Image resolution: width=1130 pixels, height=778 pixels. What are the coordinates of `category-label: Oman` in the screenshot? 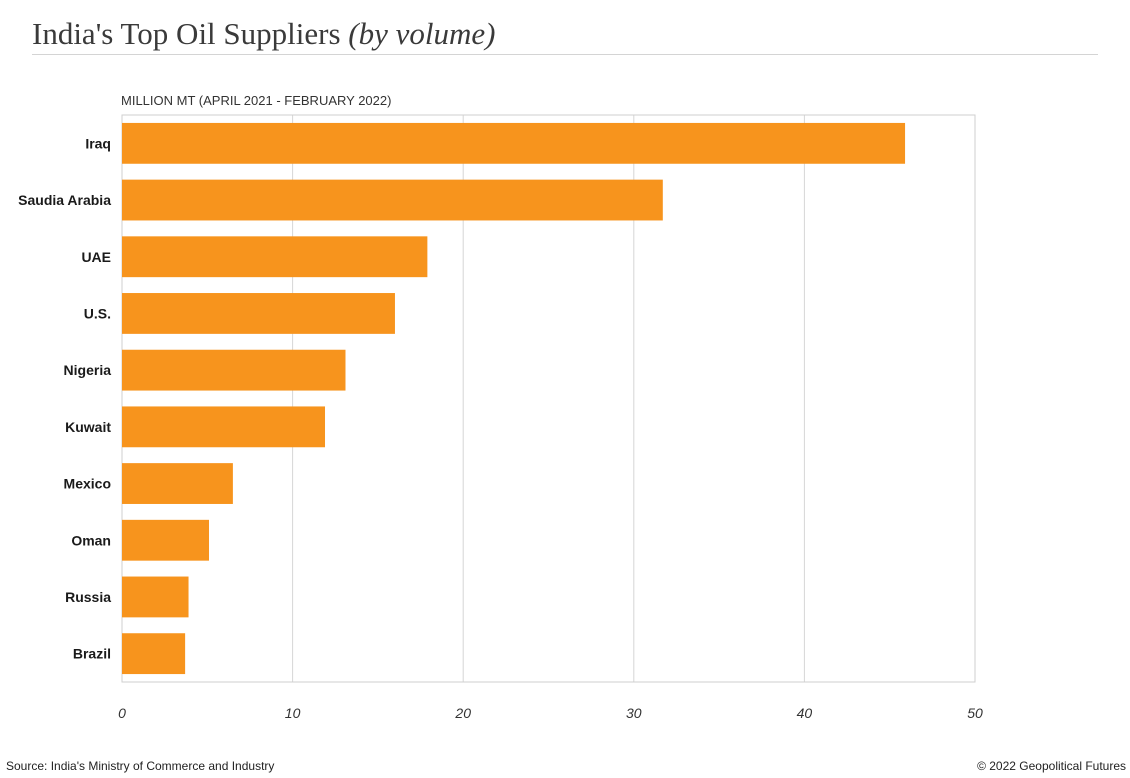 It's located at (91, 540).